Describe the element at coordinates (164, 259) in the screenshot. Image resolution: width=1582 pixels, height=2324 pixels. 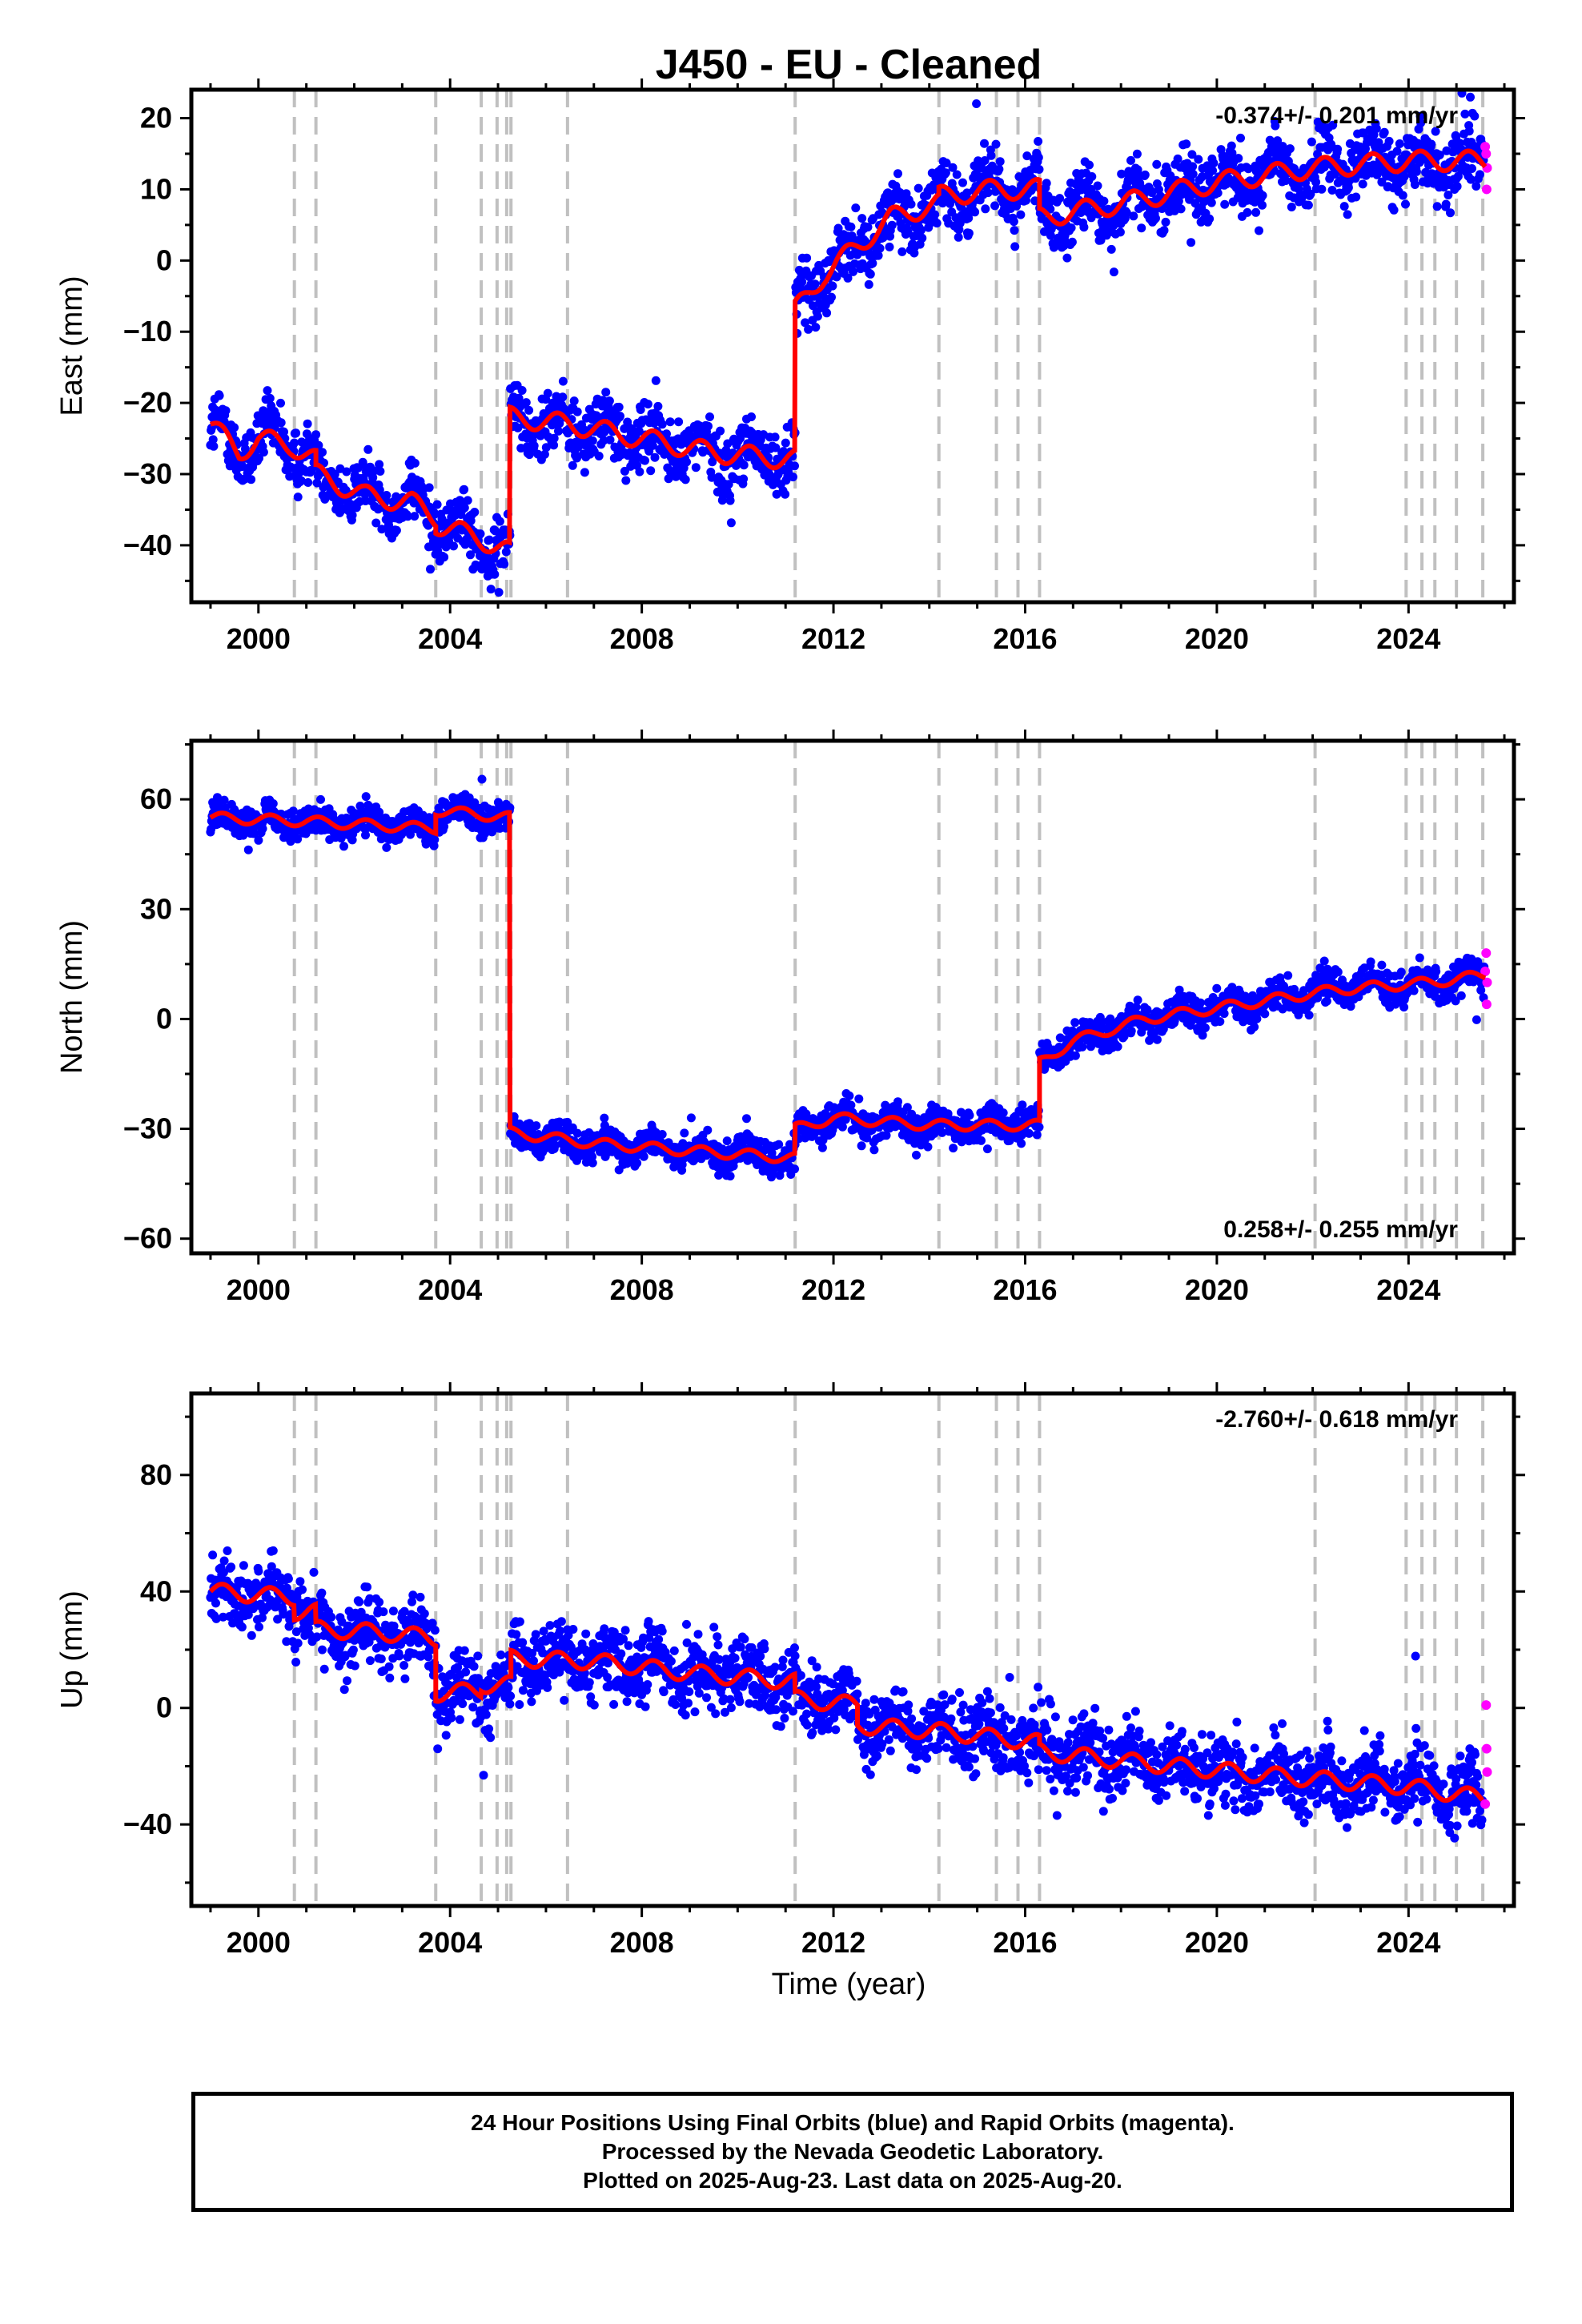
I see `y-tick-label: 0` at that location.